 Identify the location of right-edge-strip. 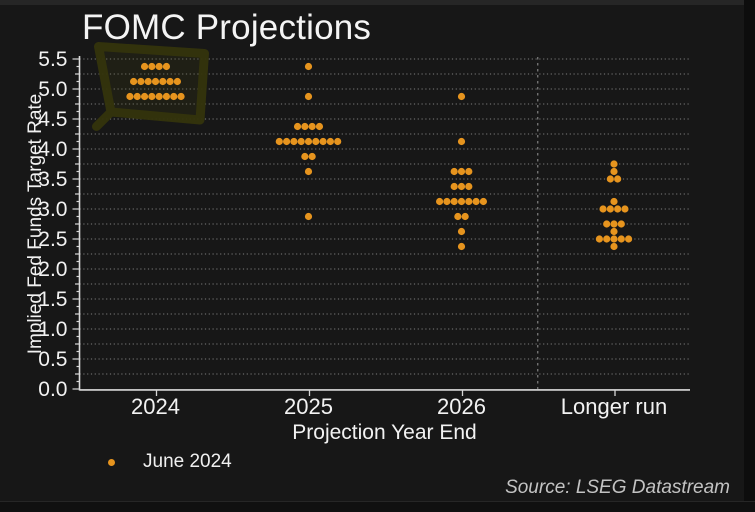
(749, 256).